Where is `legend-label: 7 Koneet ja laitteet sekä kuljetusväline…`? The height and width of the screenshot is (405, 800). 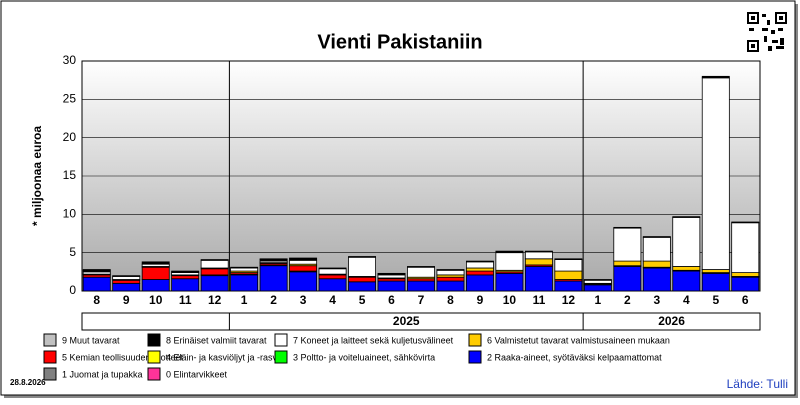
legend-label: 7 Koneet ja laitteet sekä kuljetusväline… is located at coordinates (373, 340).